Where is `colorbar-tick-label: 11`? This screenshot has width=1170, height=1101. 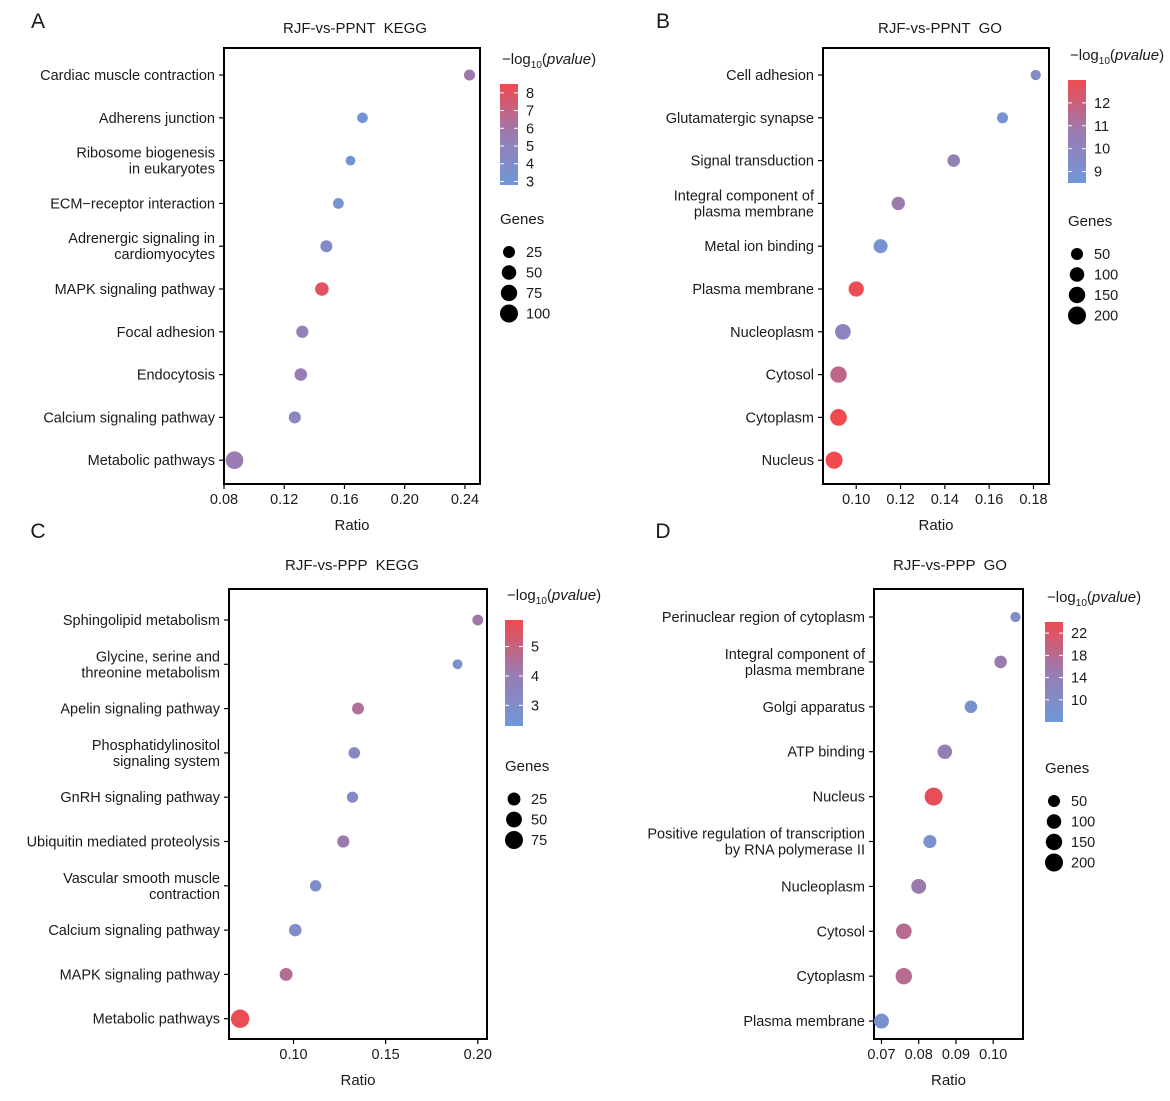 colorbar-tick-label: 11 is located at coordinates (1101, 127).